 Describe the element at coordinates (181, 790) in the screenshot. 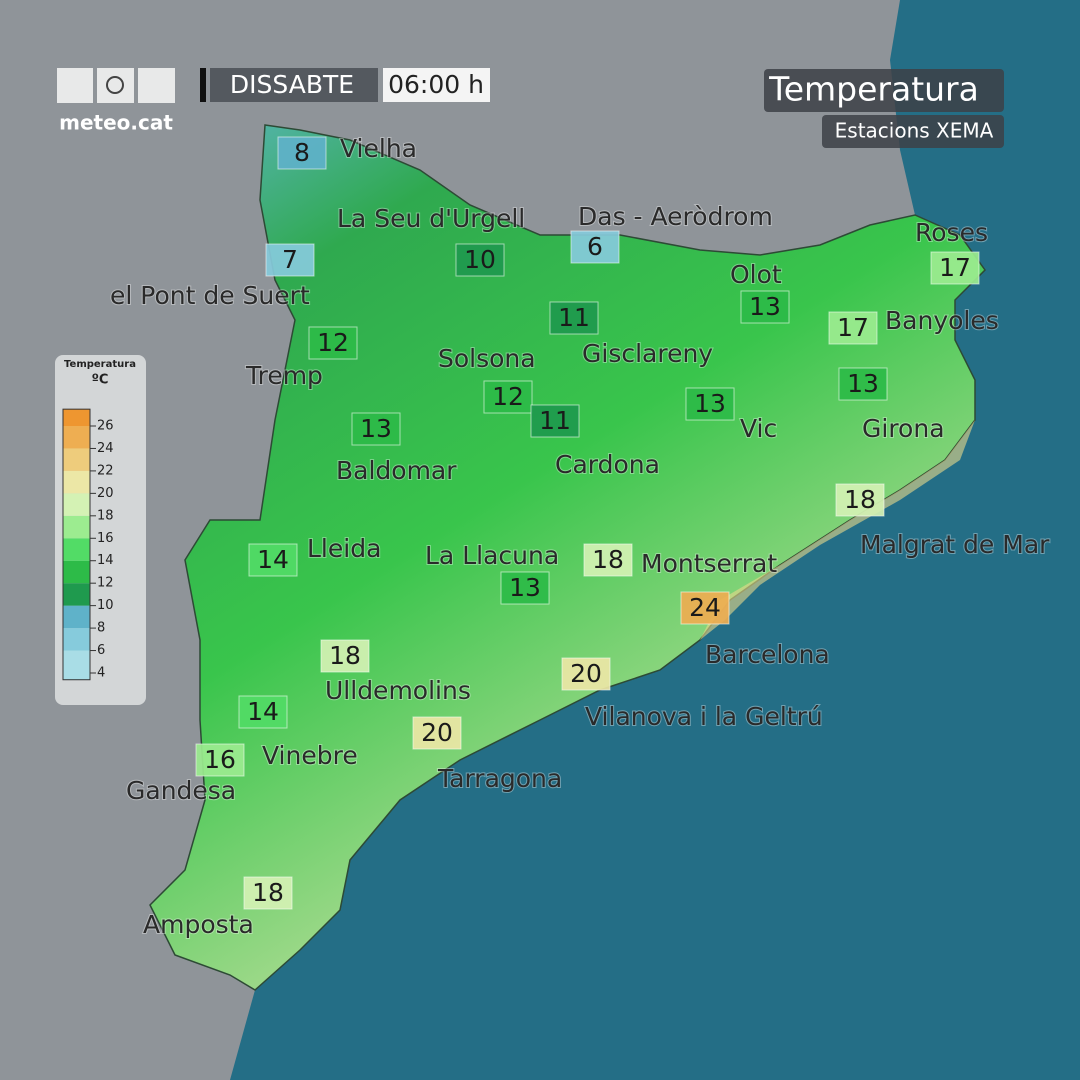

I see `place-name: Gandesa` at that location.